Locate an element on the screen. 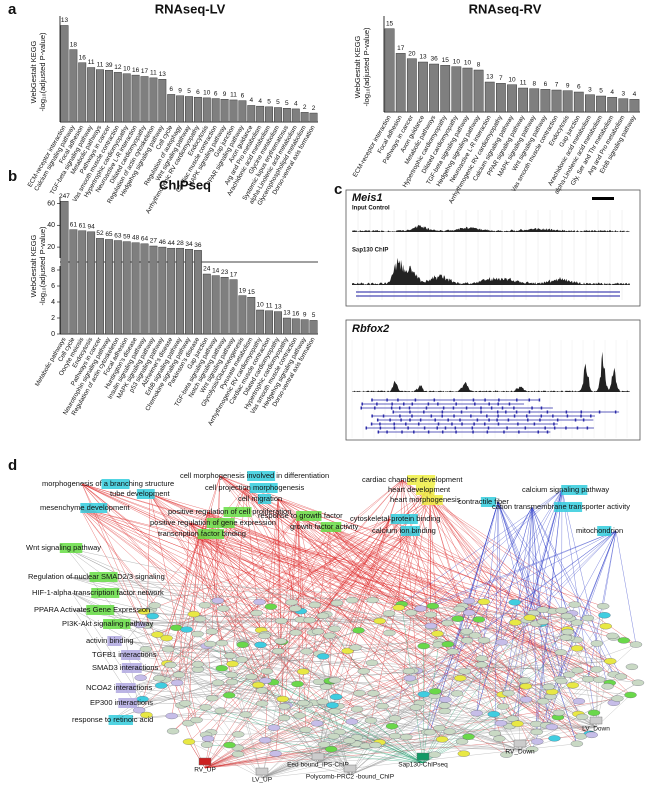 The height and width of the screenshot is (796, 646). bar-label: 36 is located at coordinates (434, 59).